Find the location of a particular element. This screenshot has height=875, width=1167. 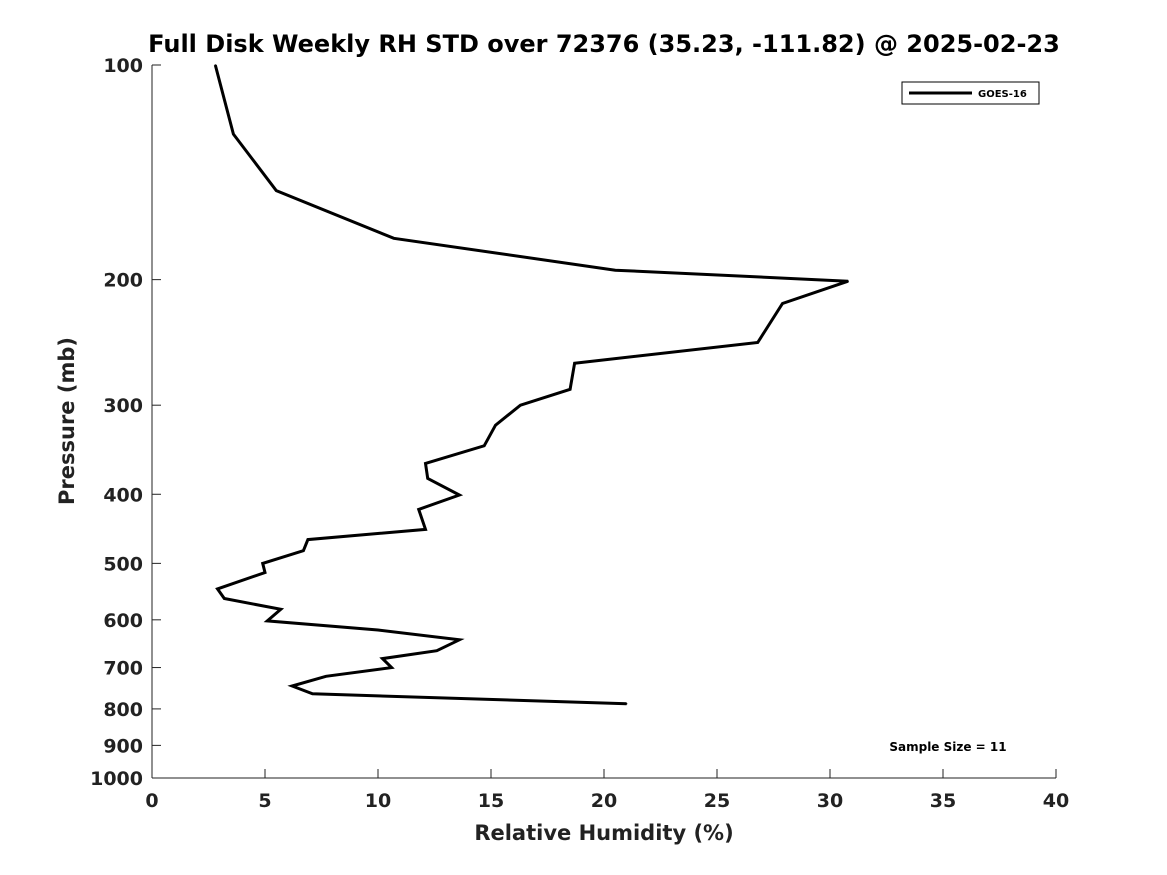

y-tick-label: 400 is located at coordinates (123, 495).